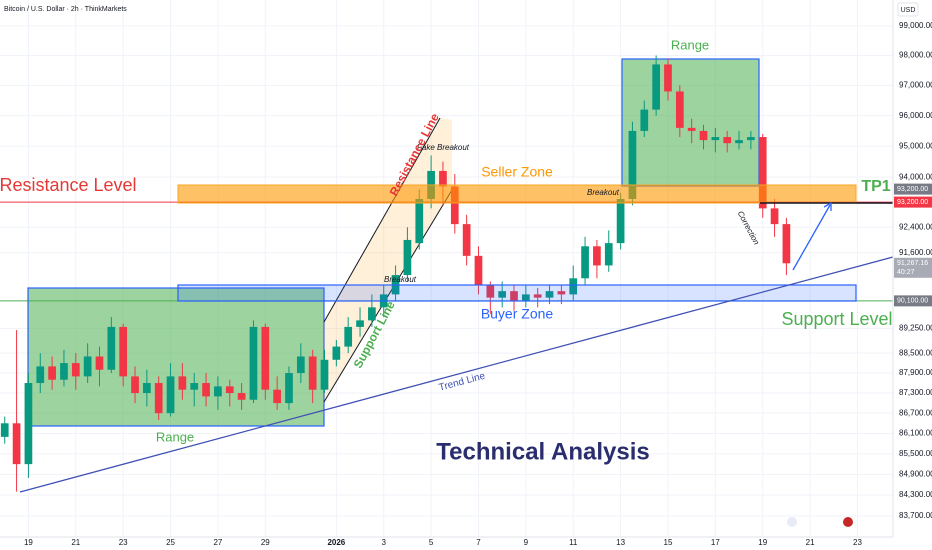 The image size is (932, 550). What do you see at coordinates (749, 227) in the screenshot?
I see `annotation: Correction` at bounding box center [749, 227].